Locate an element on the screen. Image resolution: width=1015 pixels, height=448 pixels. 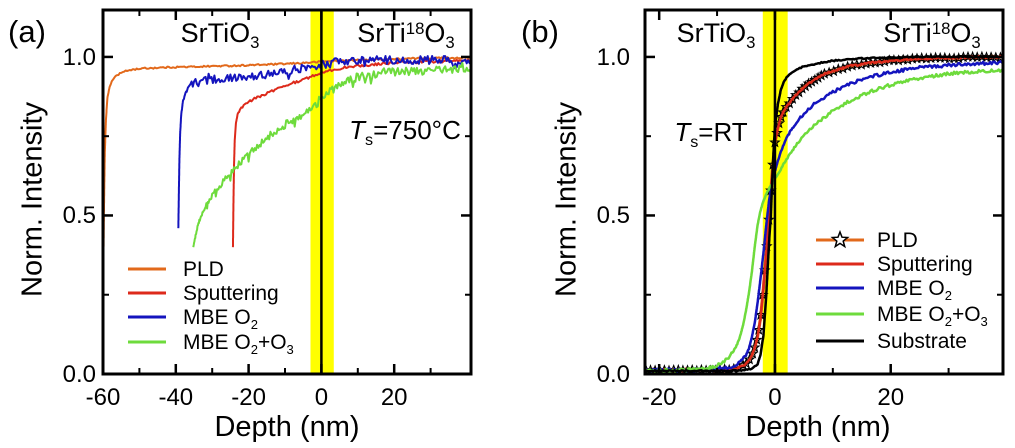
temperature-annotation: Ts=RT is located at coordinates (711, 134).